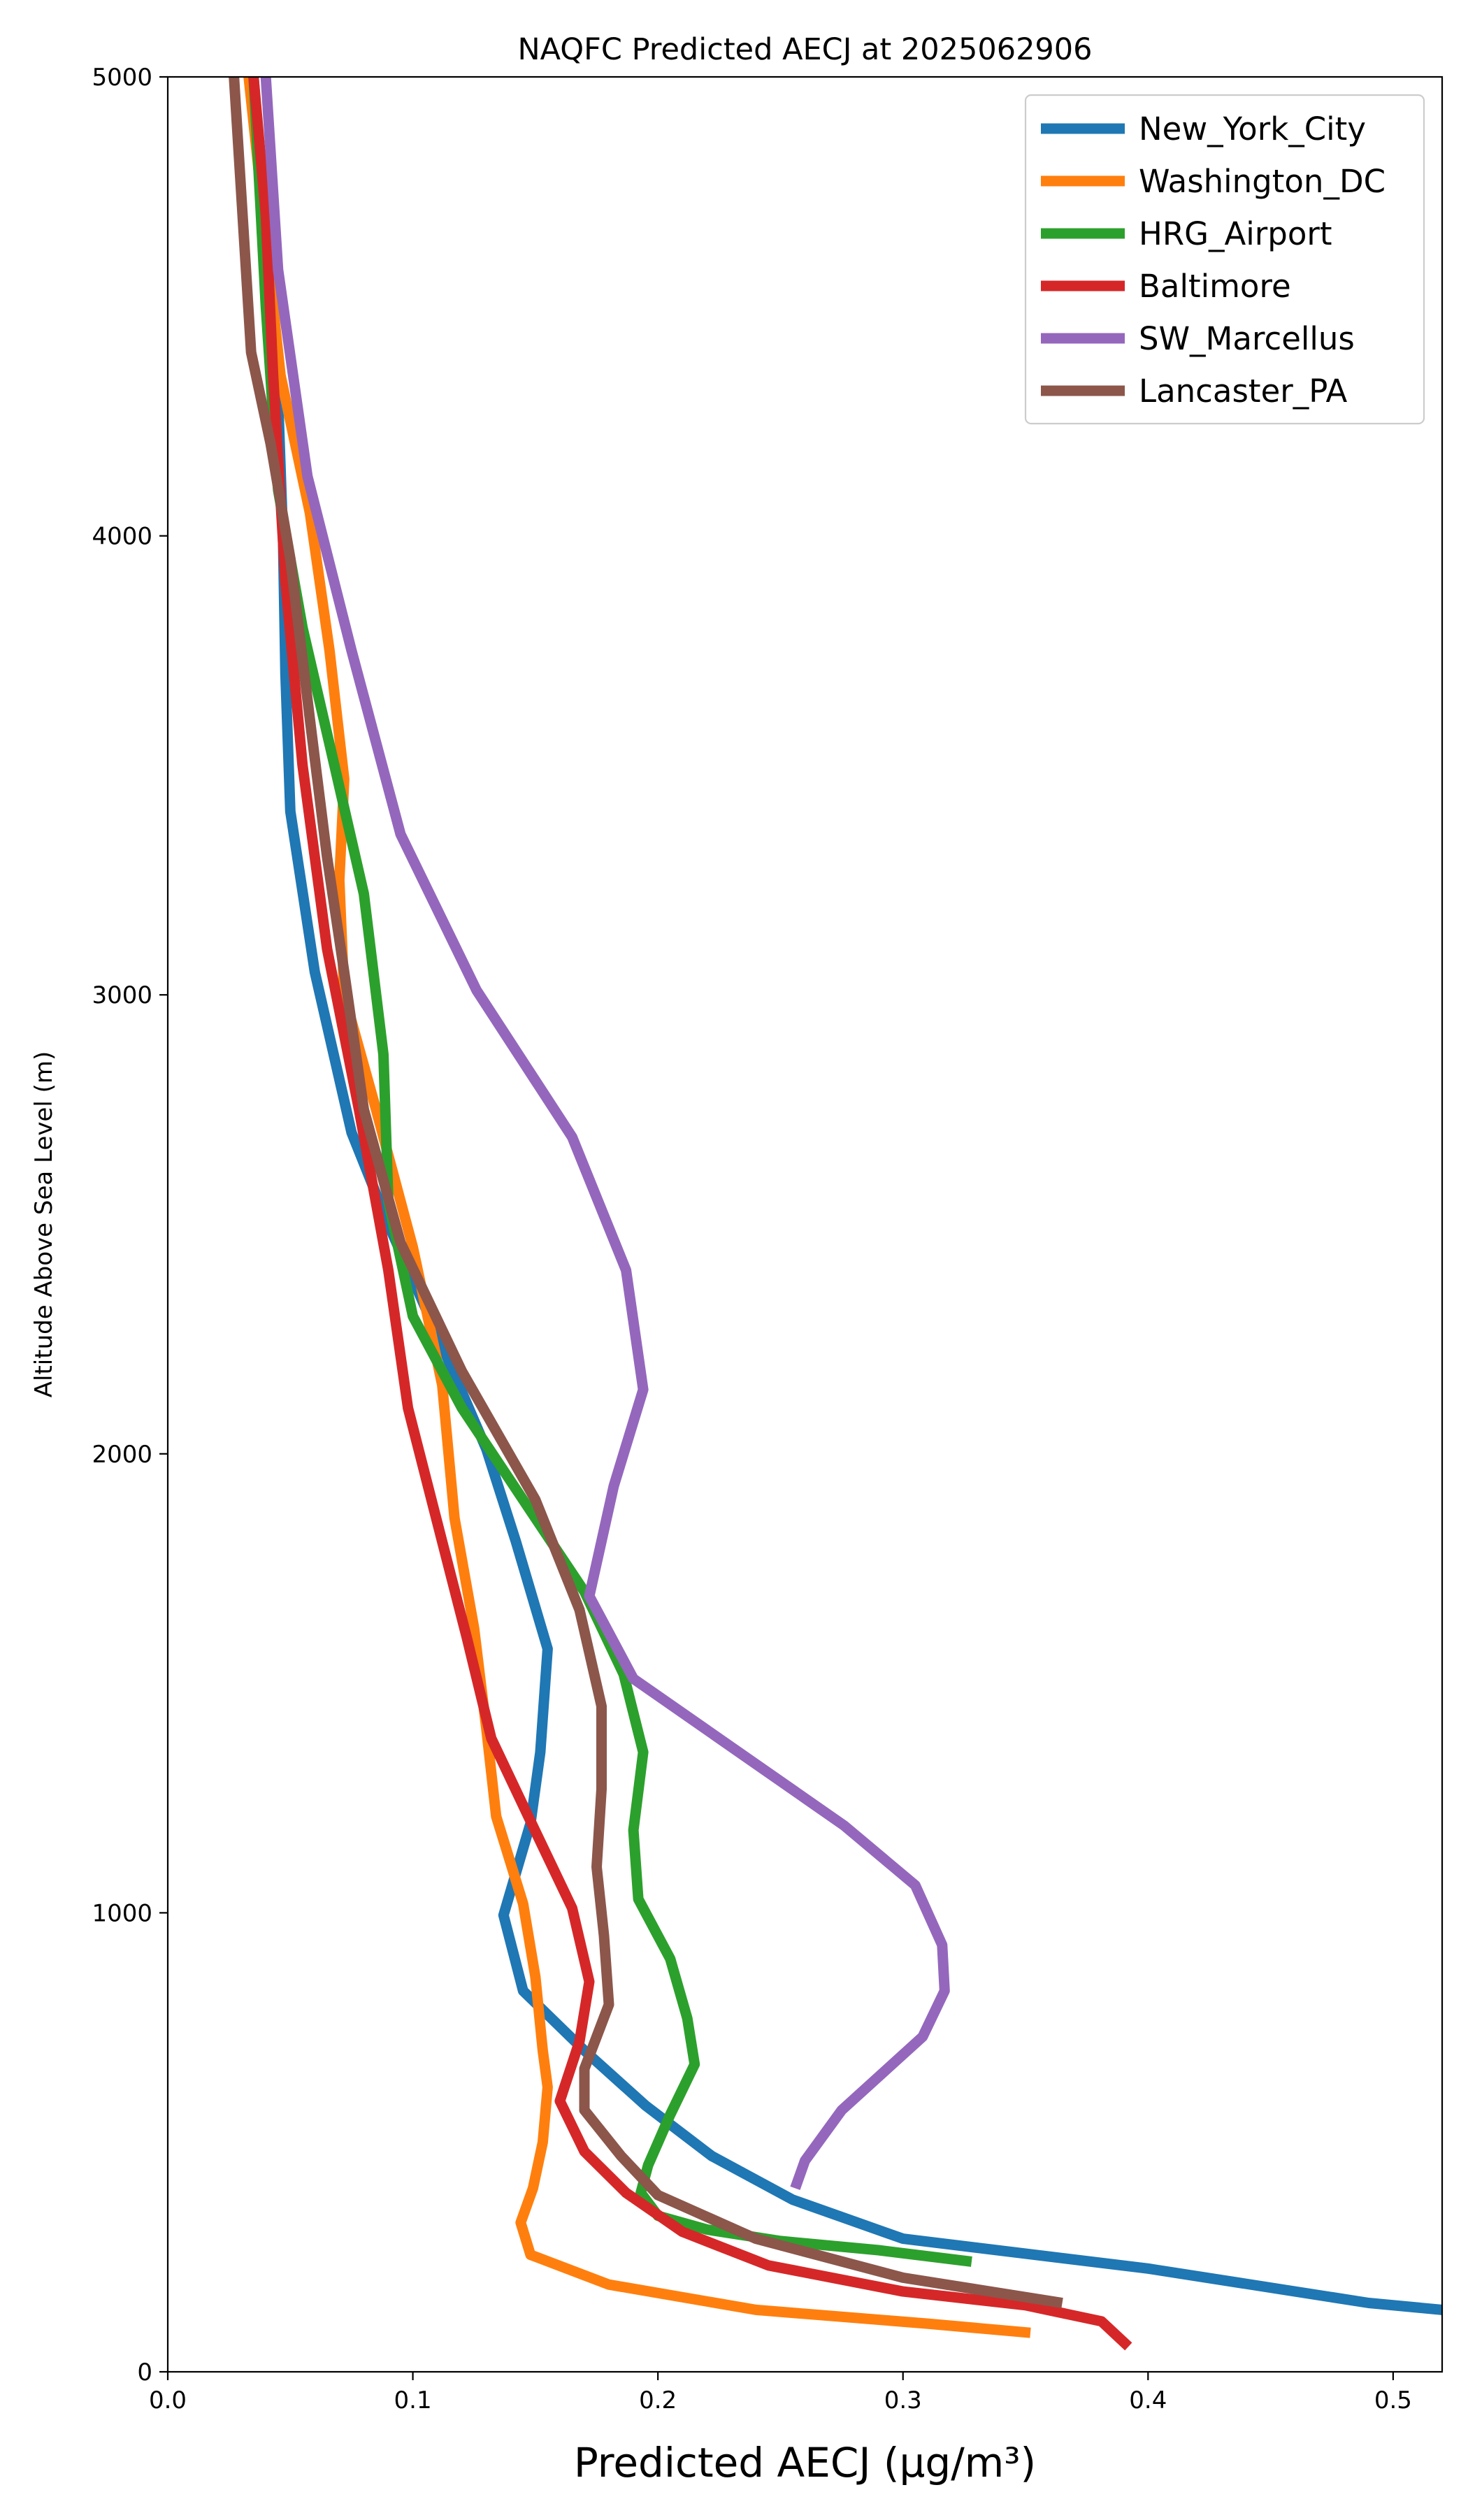 Image resolution: width=1468 pixels, height=2520 pixels. What do you see at coordinates (780, 2393) in the screenshot?
I see `x-axis: 0.0 0.1 0.2 0.3 0.4 0.5` at bounding box center [780, 2393].